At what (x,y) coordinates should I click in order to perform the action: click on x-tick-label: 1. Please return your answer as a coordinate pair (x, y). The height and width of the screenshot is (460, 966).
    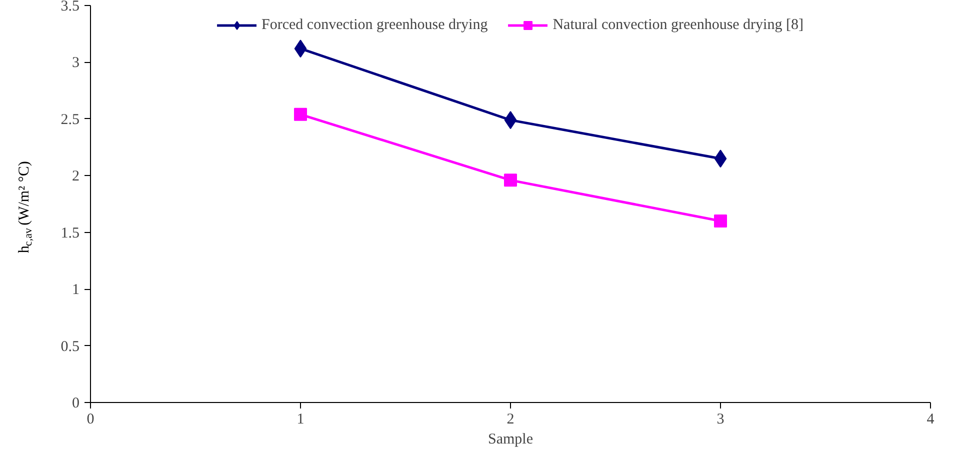
    Looking at the image, I should click on (300, 420).